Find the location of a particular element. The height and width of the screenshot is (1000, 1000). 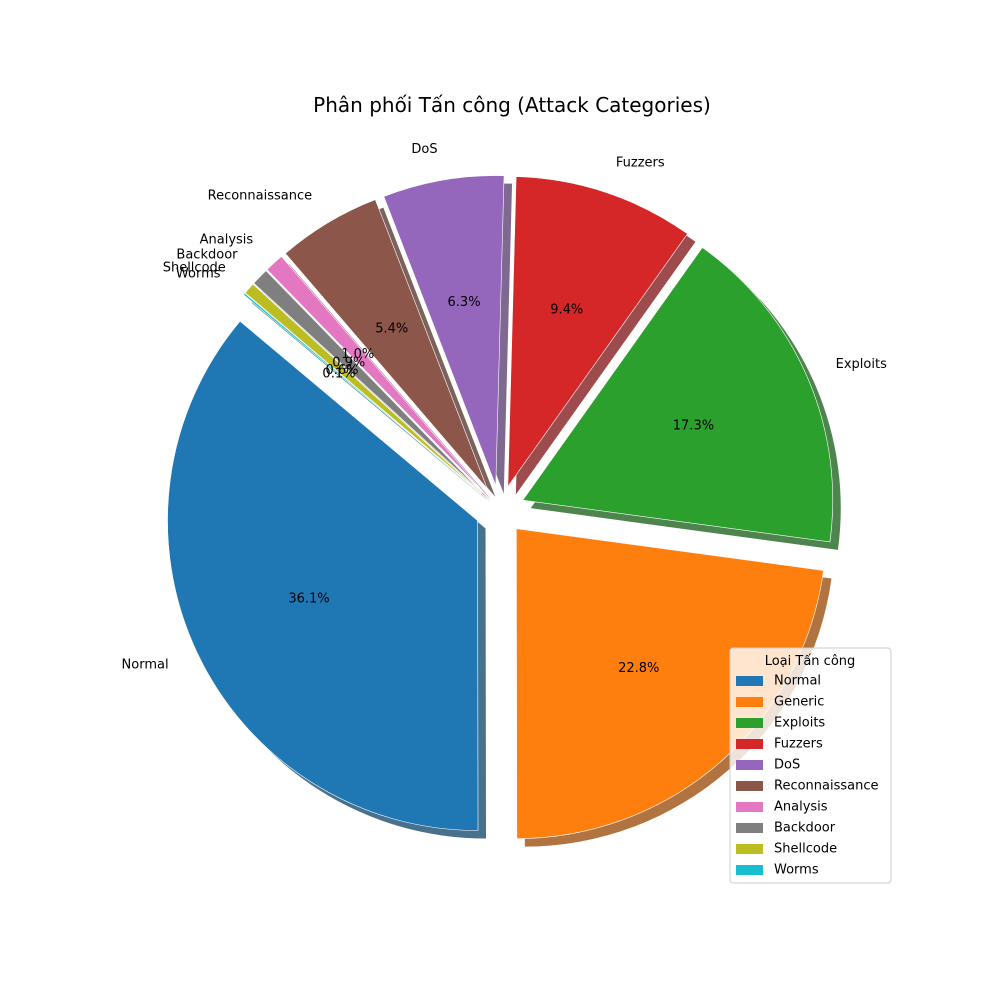

legend-entry-worms: Worms is located at coordinates (796, 870).